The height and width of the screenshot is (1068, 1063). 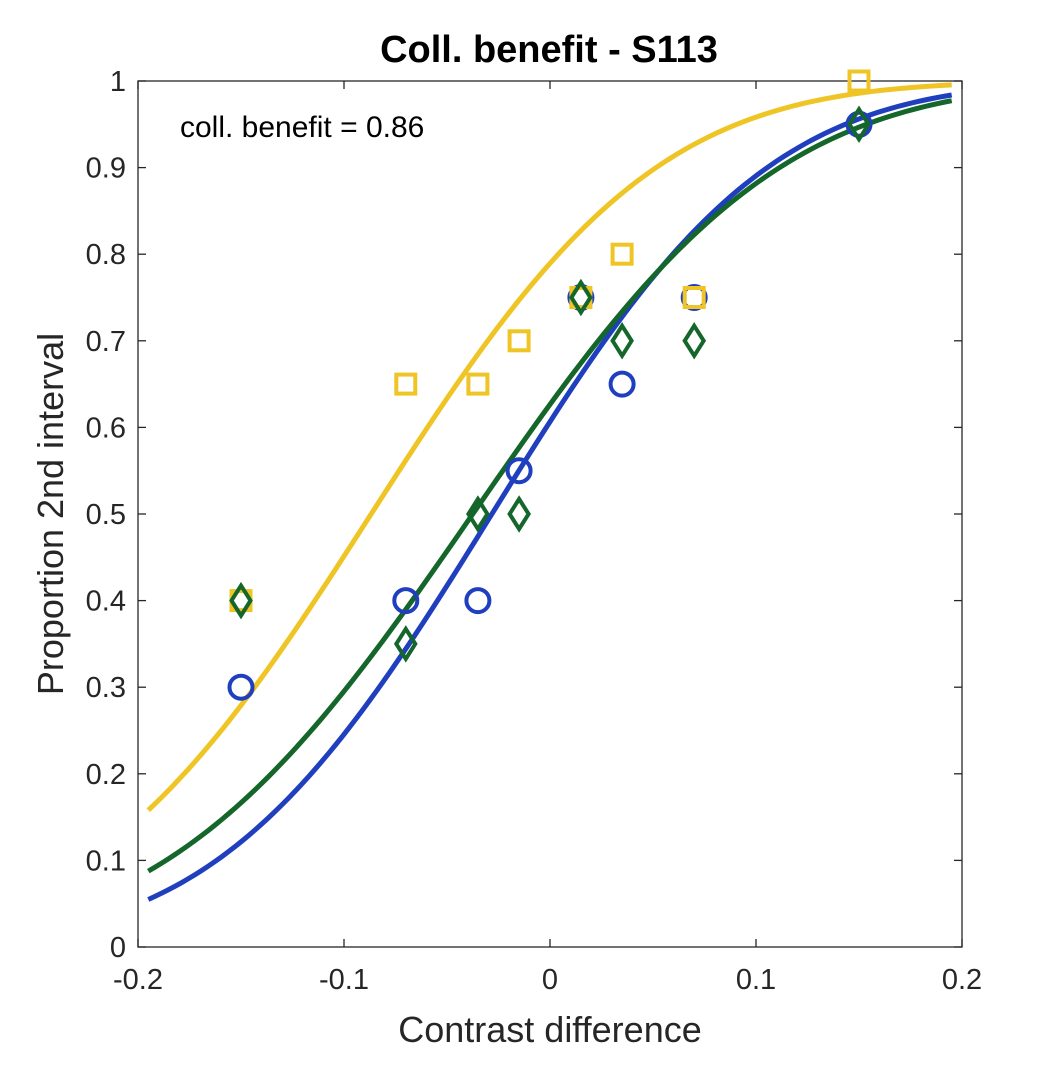 What do you see at coordinates (106, 688) in the screenshot?
I see `y-tick-label: 0.3` at bounding box center [106, 688].